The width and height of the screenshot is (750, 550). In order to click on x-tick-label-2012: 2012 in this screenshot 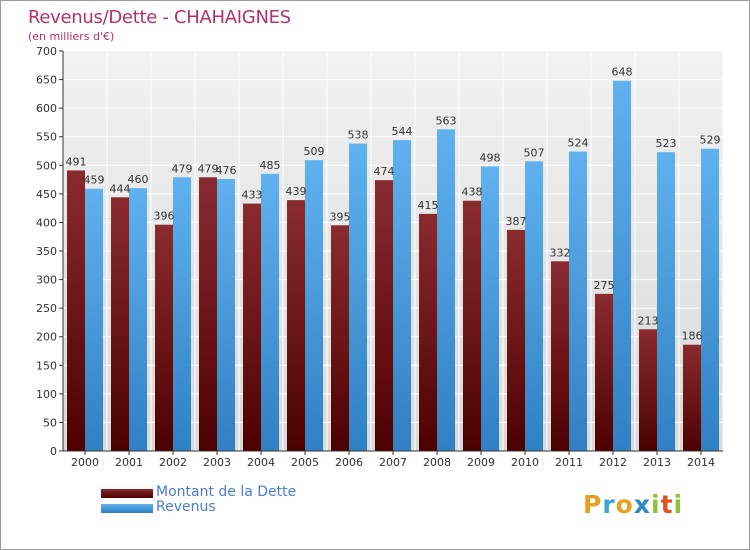, I will do `click(613, 462)`.